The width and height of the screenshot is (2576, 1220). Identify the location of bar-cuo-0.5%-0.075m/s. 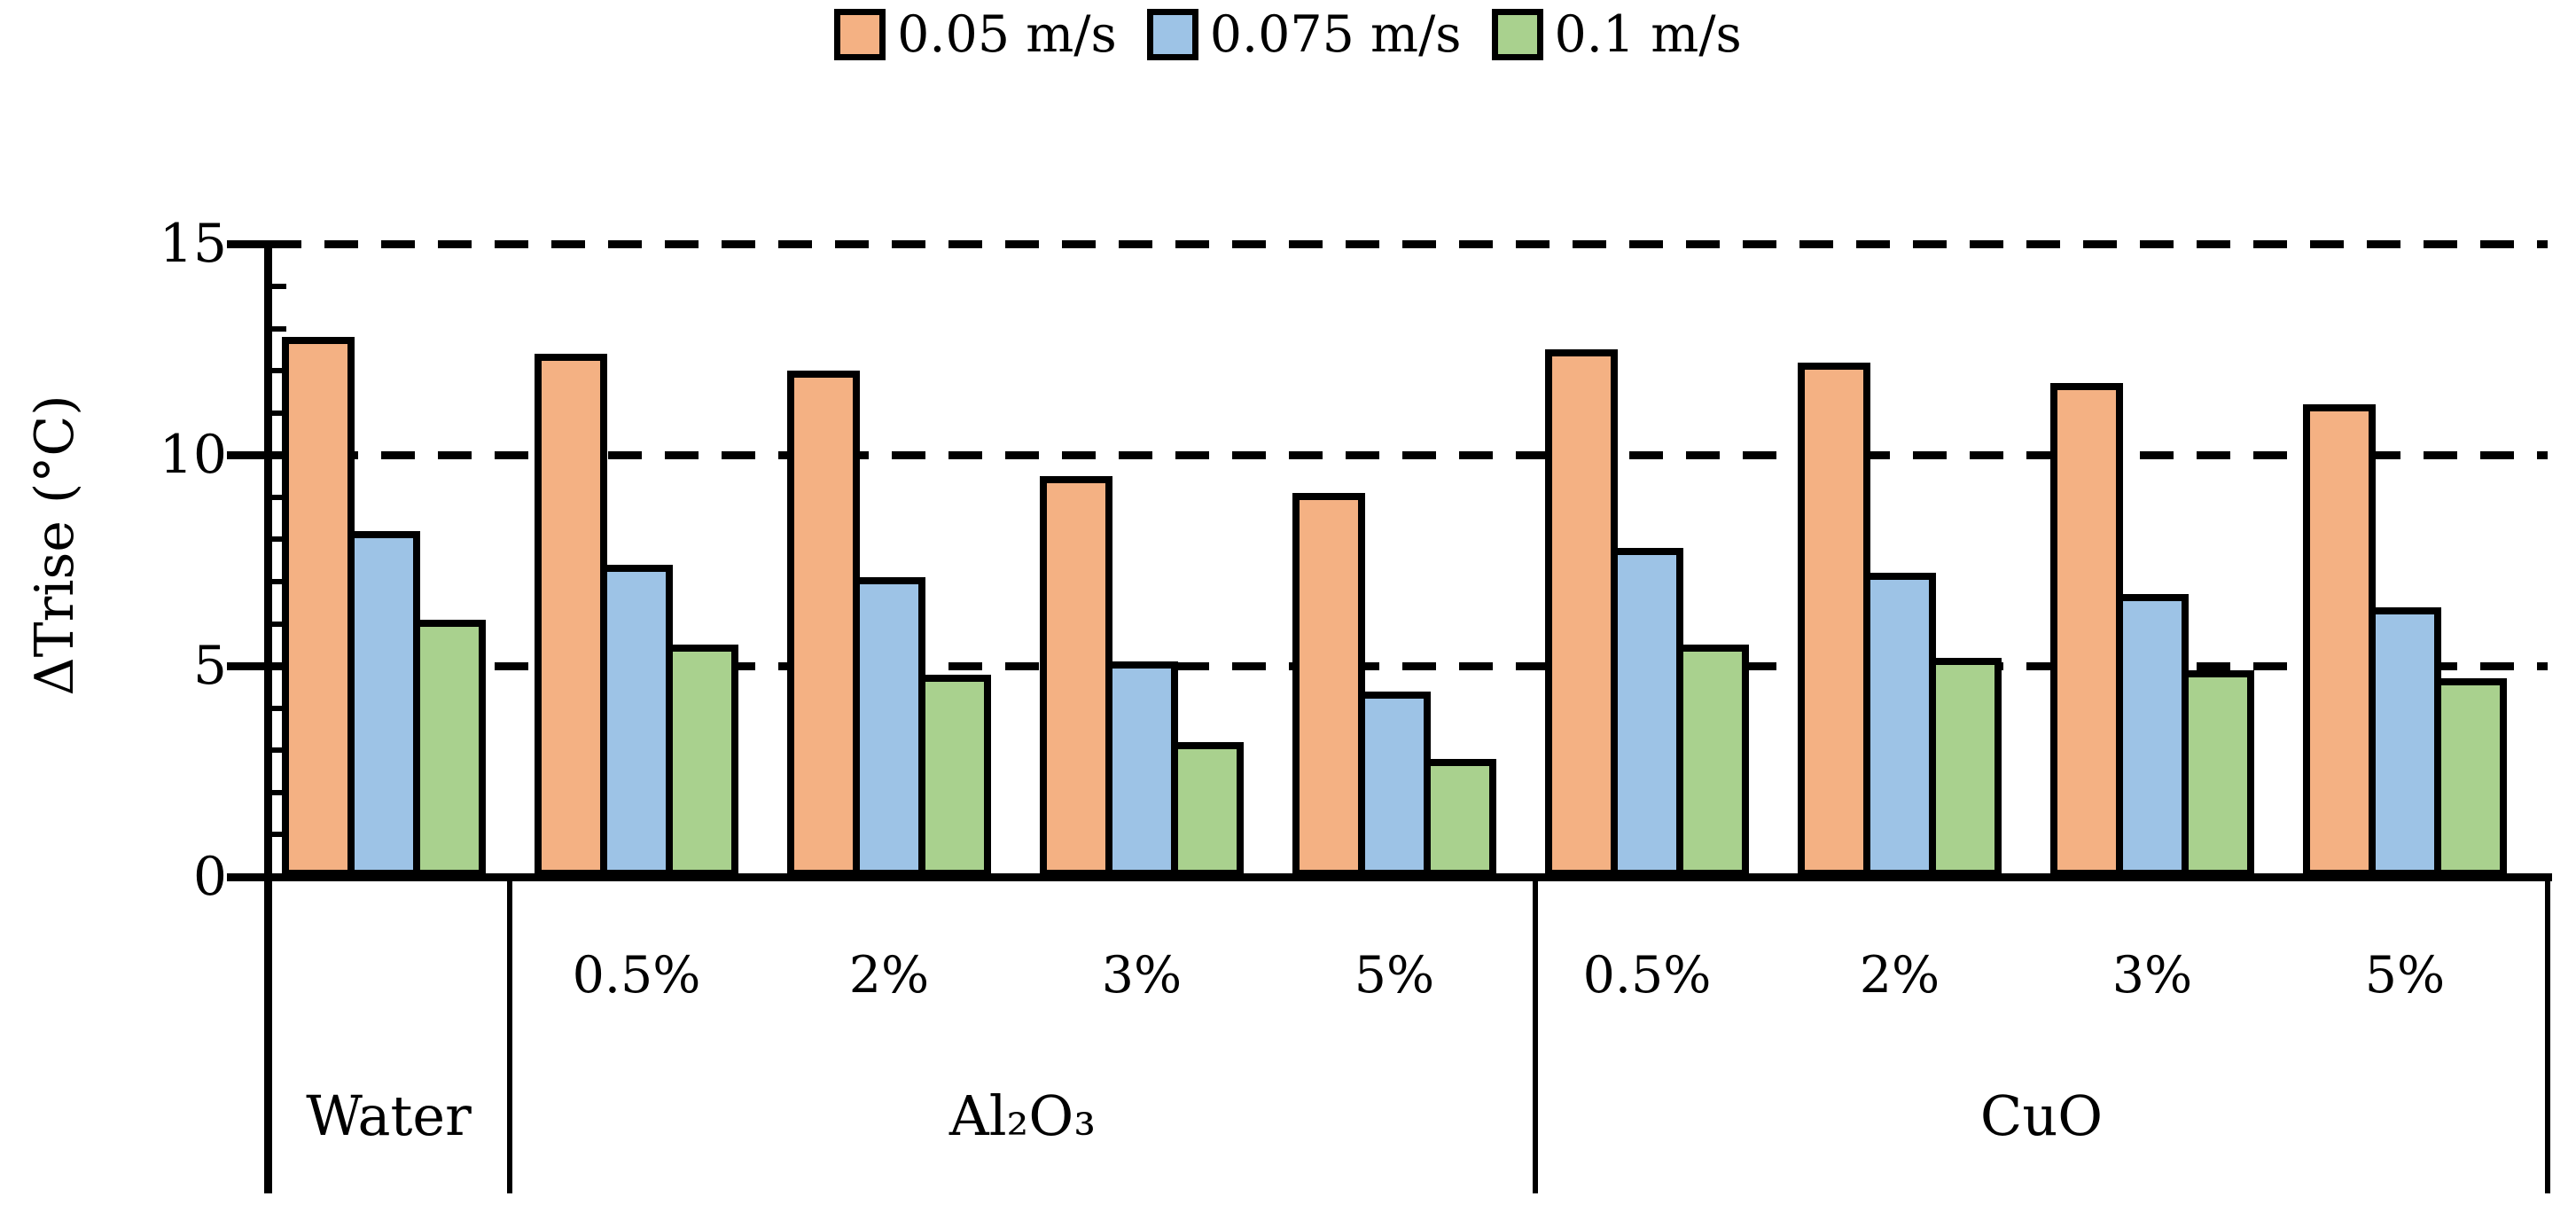
(1647, 712).